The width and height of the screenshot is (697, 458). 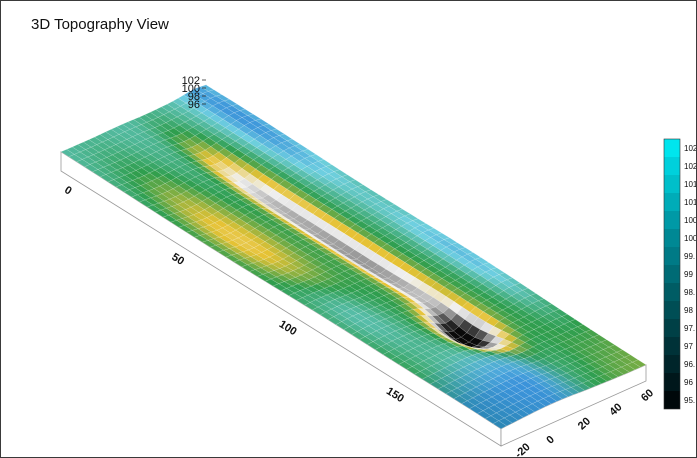 I want to click on y-tick-label: 40, so click(x=615, y=409).